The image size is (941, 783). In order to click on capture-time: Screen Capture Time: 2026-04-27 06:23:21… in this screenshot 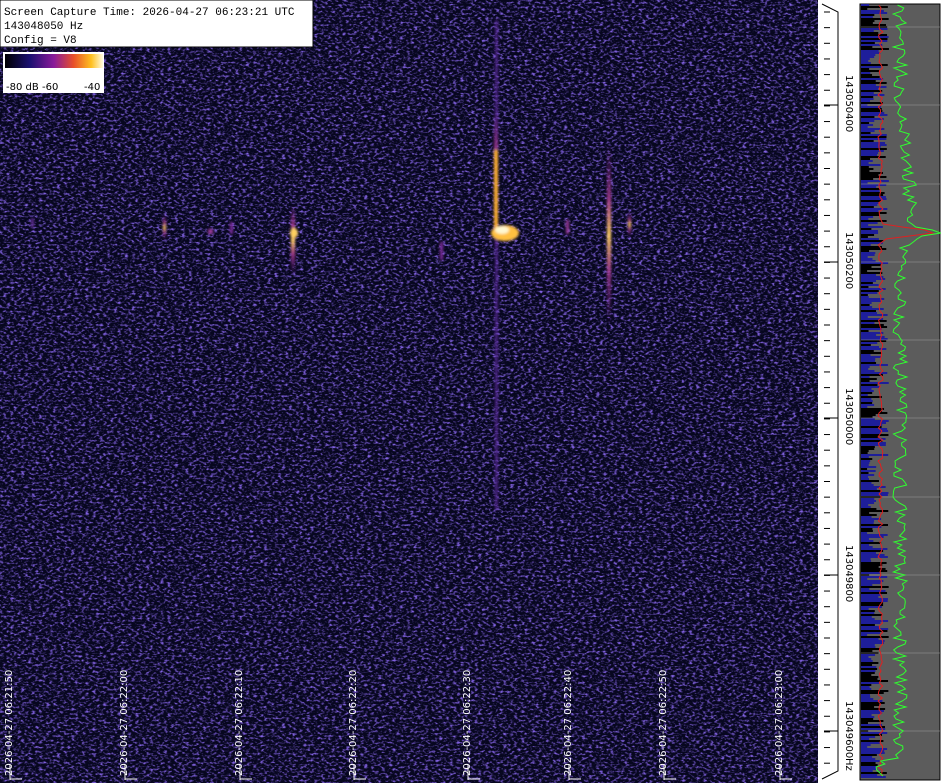, I will do `click(149, 13)`.